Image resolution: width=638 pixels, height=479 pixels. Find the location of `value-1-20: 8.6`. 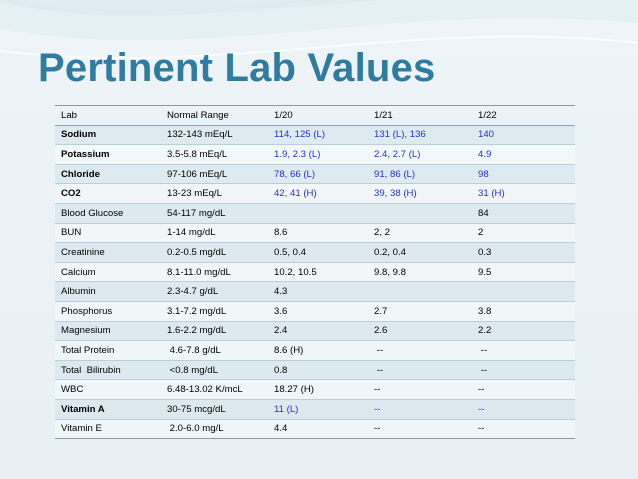

value-1-20: 8.6 is located at coordinates (281, 233).